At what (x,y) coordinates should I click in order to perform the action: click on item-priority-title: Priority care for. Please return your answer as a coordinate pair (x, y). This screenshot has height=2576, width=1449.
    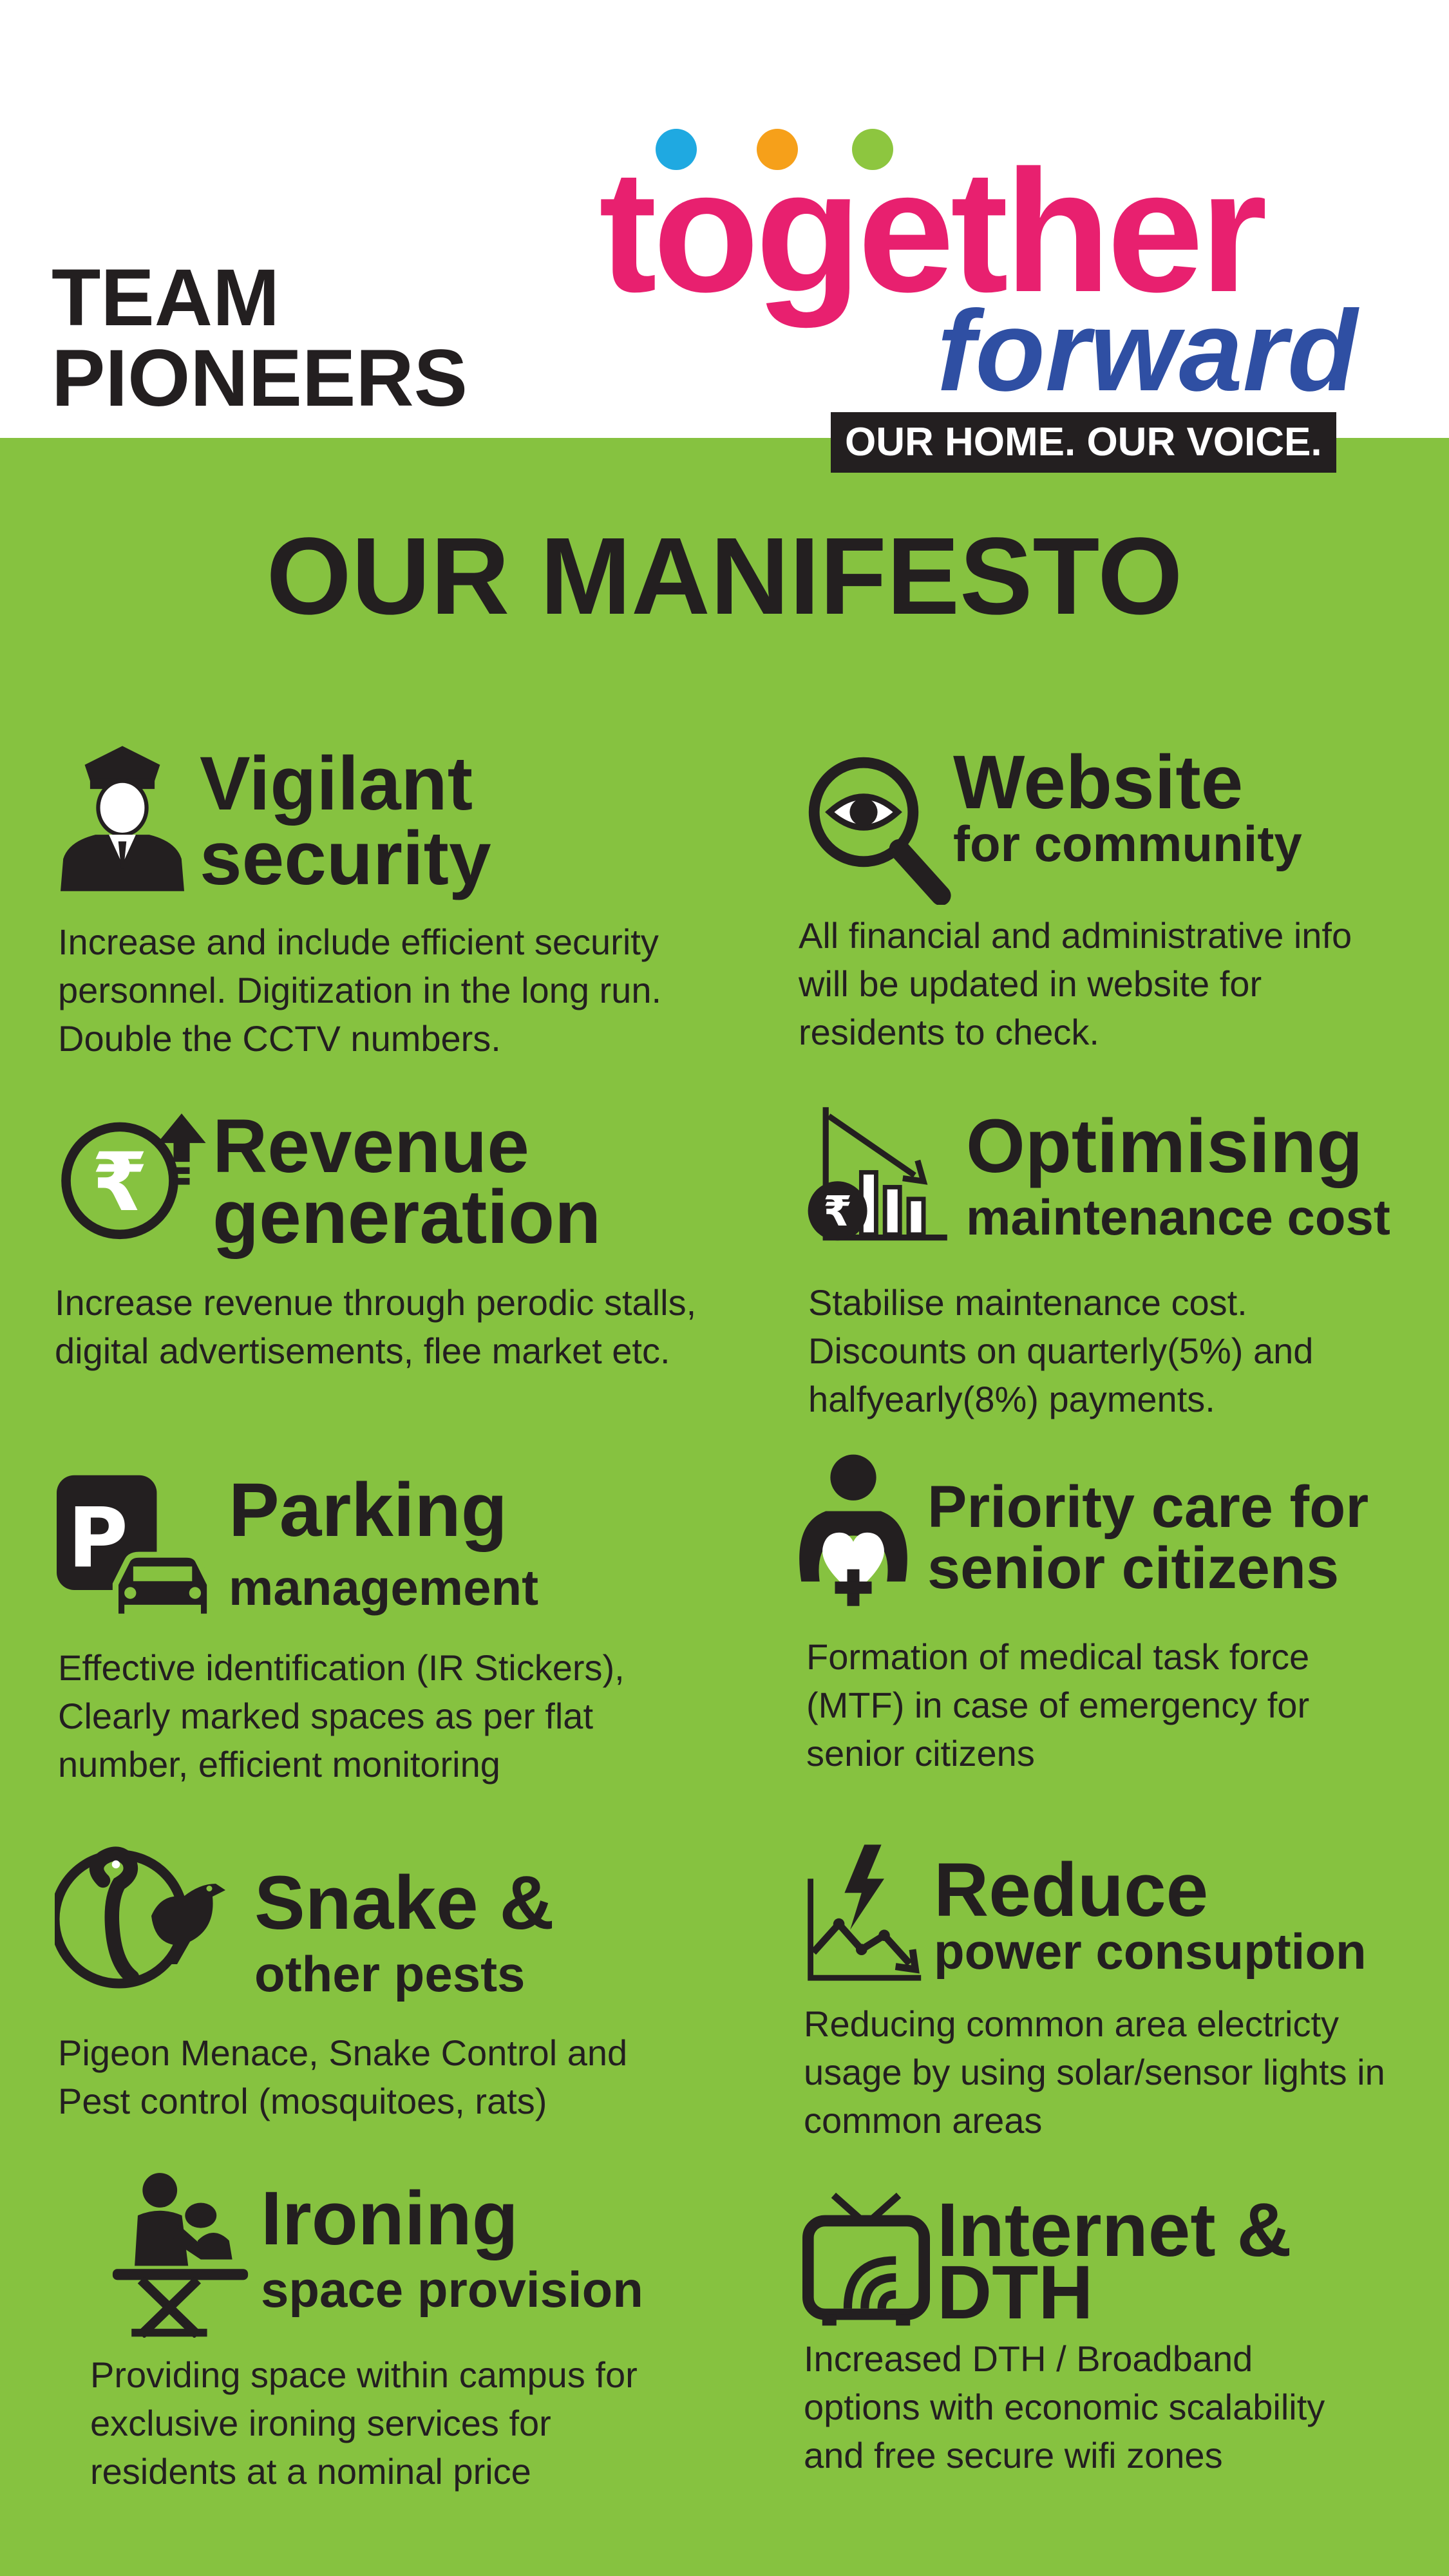
    Looking at the image, I should click on (1148, 1507).